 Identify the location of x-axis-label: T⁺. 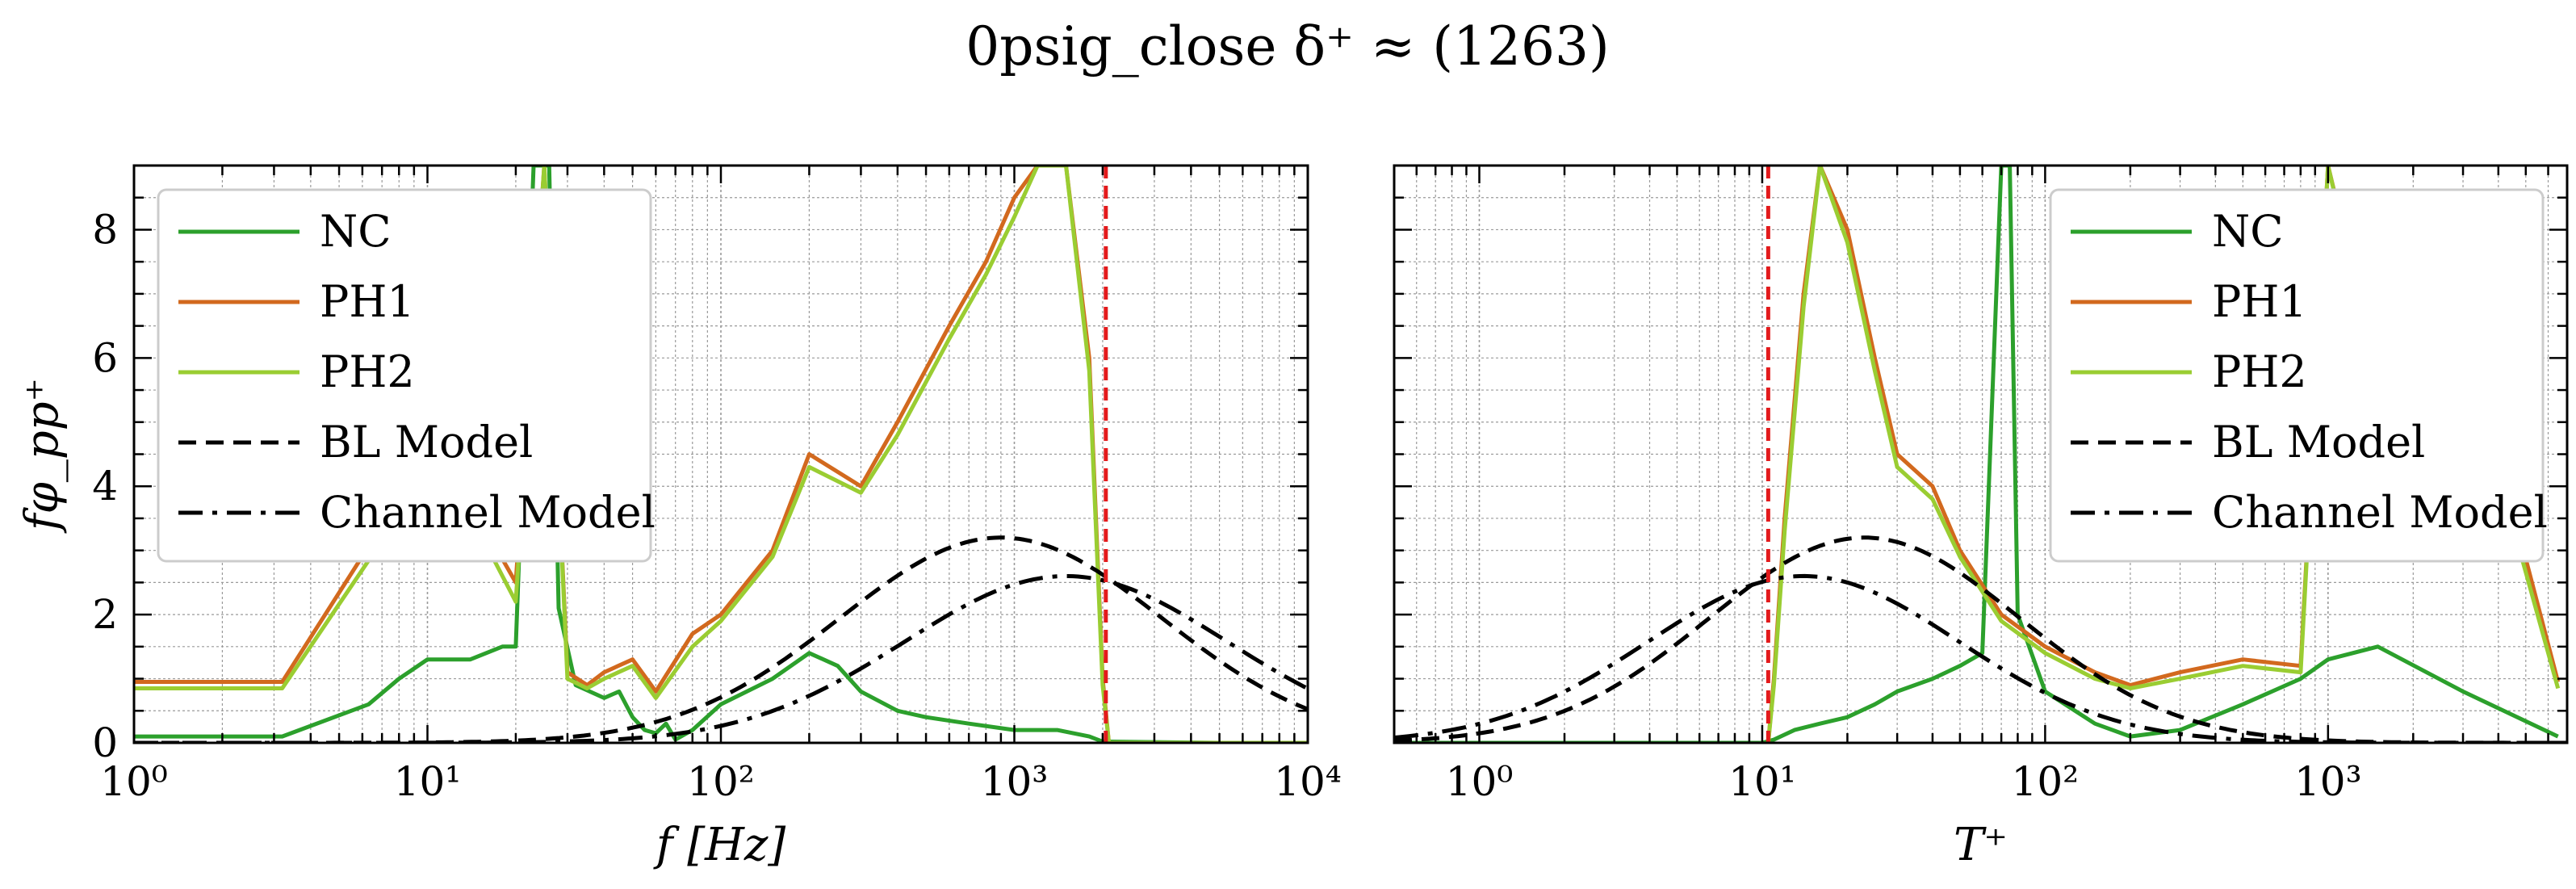
(1981, 845).